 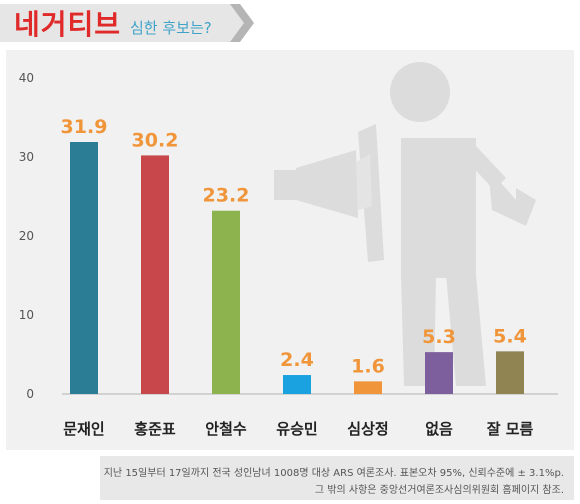 What do you see at coordinates (155, 429) in the screenshot?
I see `x-category-label: 홍준표` at bounding box center [155, 429].